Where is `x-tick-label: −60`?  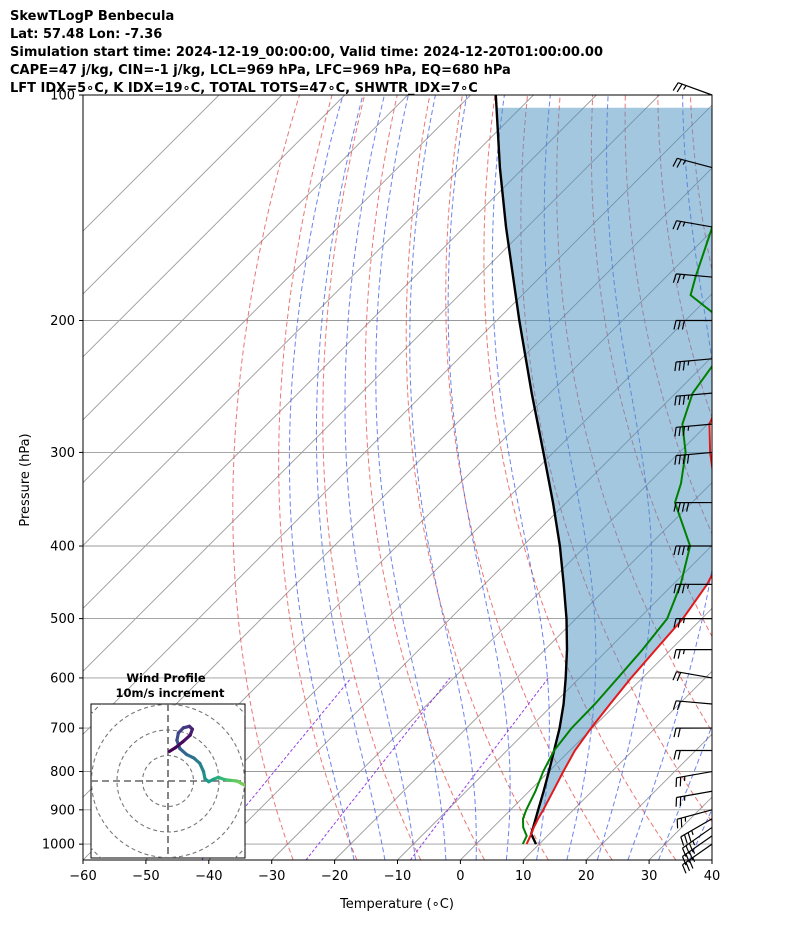 x-tick-label: −60 is located at coordinates (82, 876).